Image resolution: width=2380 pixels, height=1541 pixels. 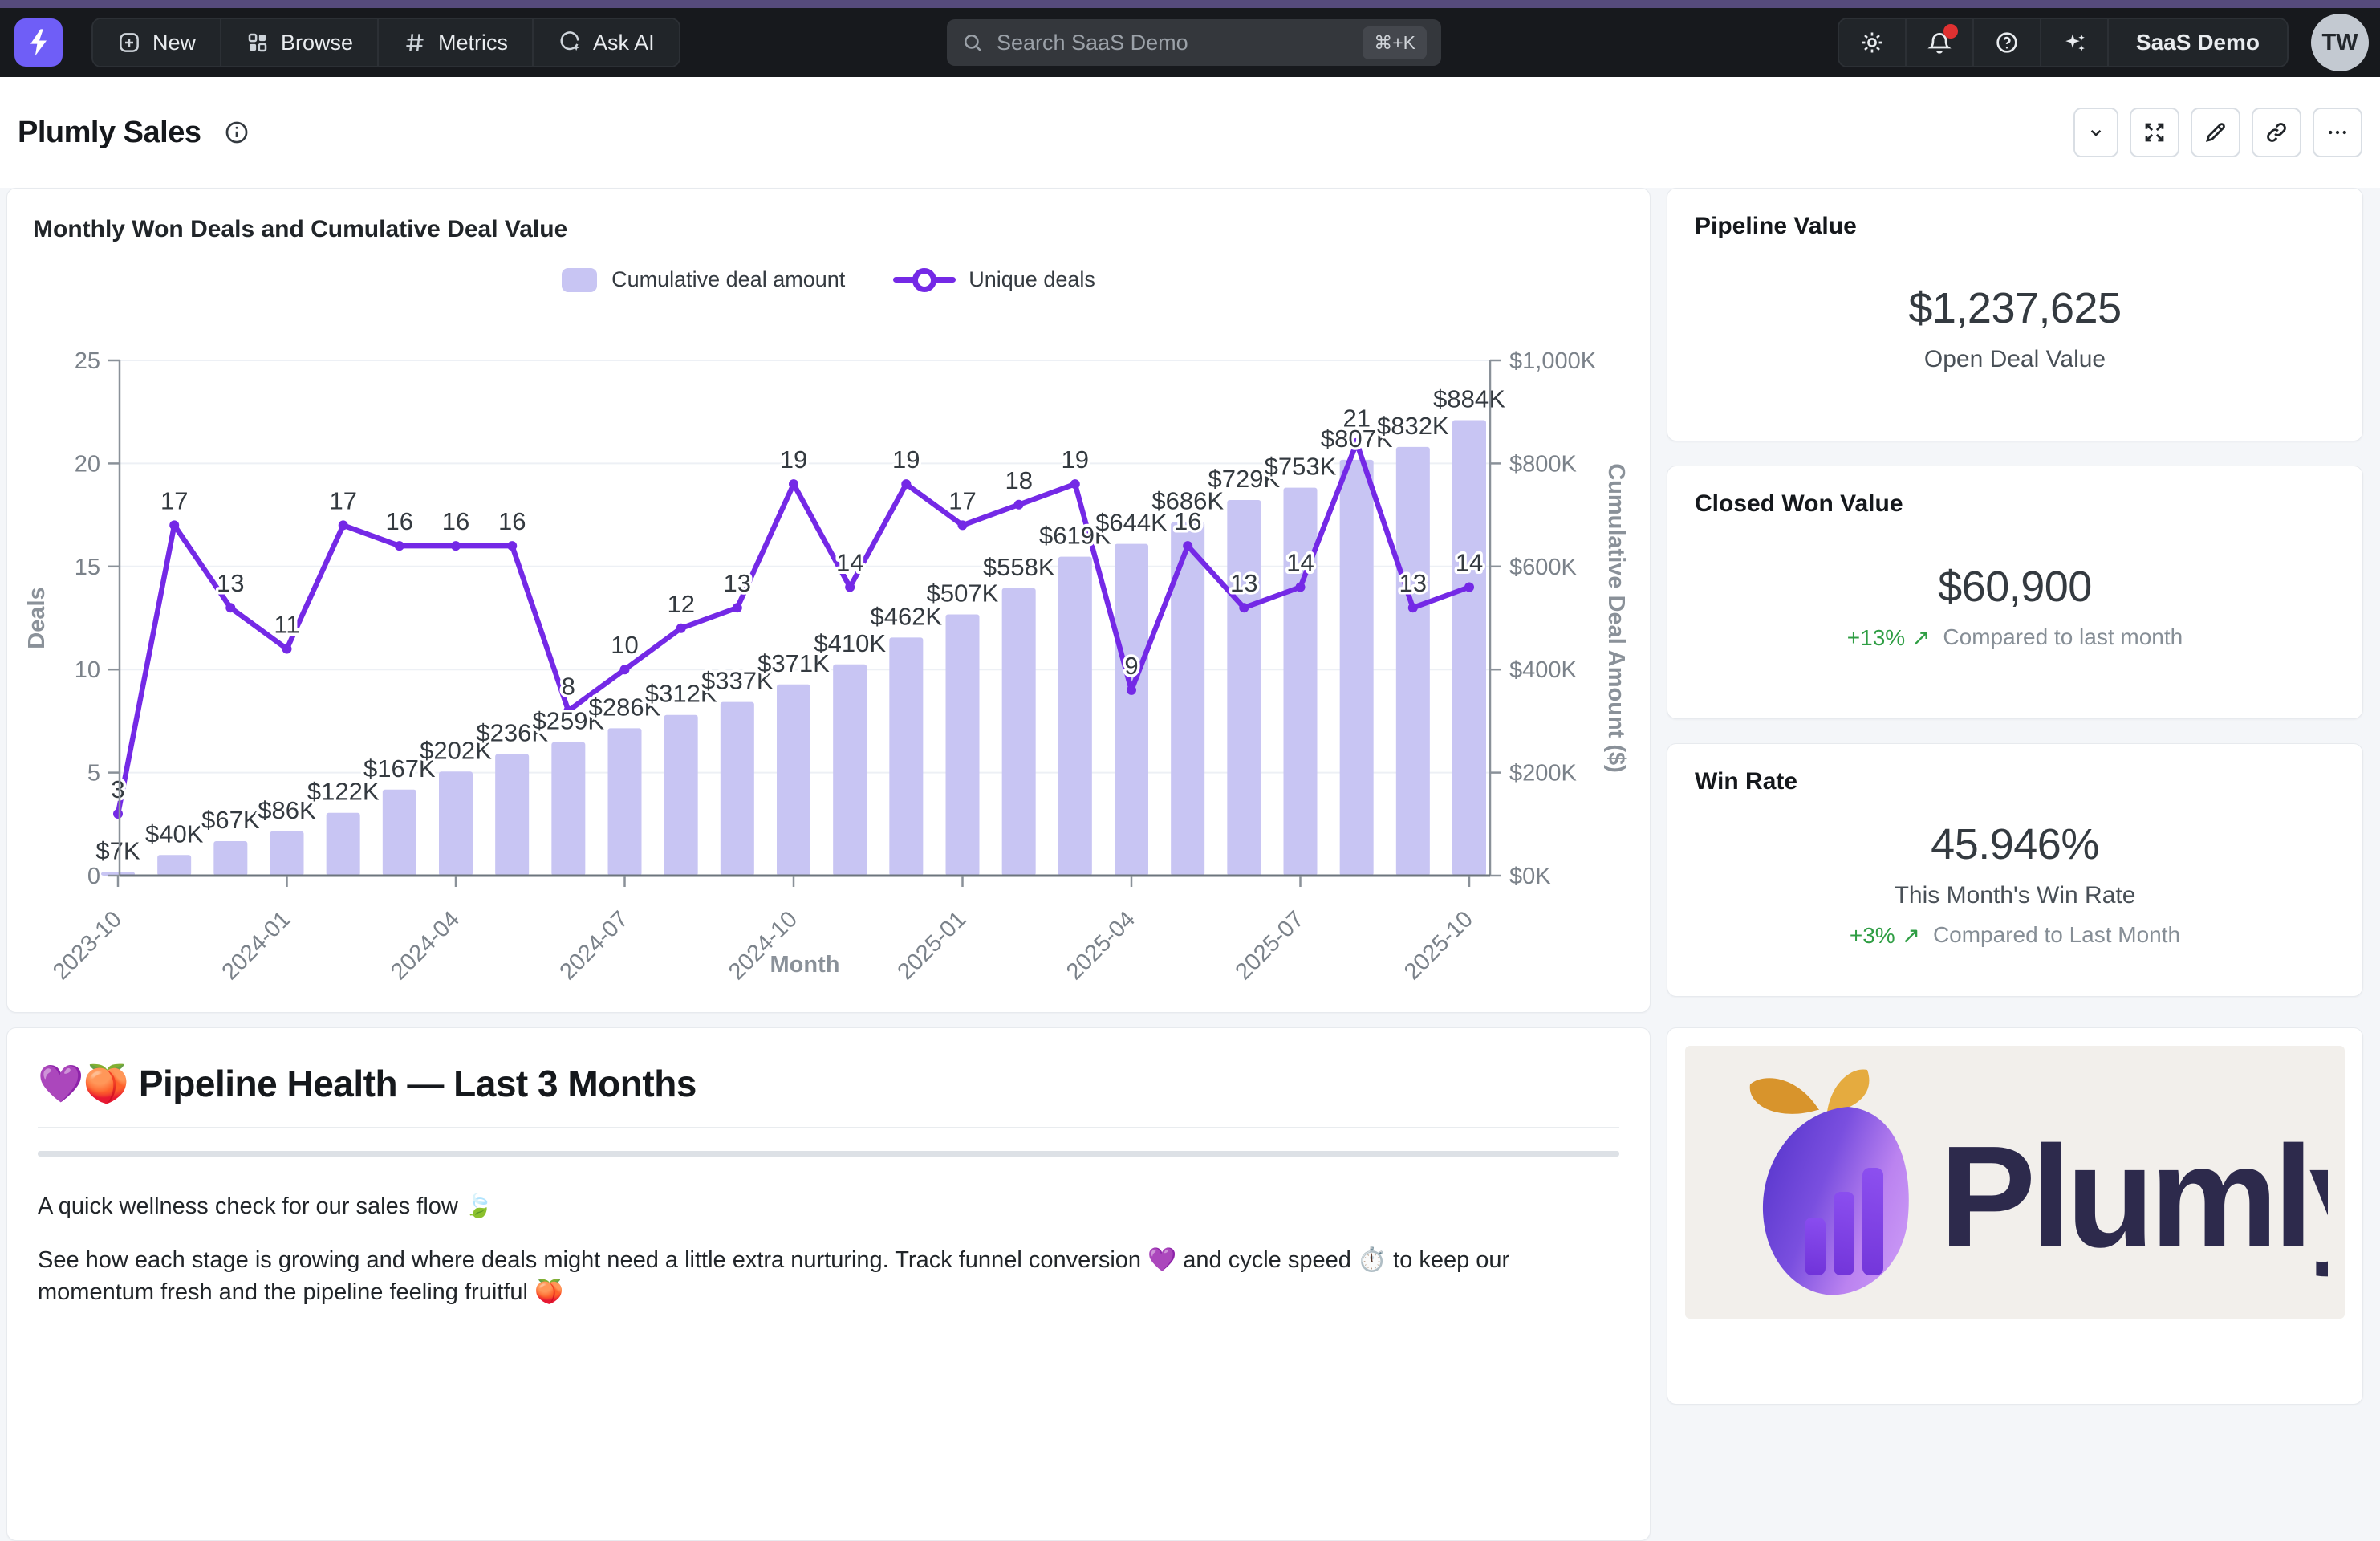 What do you see at coordinates (568, 687) in the screenshot?
I see `svg-text: 8` at bounding box center [568, 687].